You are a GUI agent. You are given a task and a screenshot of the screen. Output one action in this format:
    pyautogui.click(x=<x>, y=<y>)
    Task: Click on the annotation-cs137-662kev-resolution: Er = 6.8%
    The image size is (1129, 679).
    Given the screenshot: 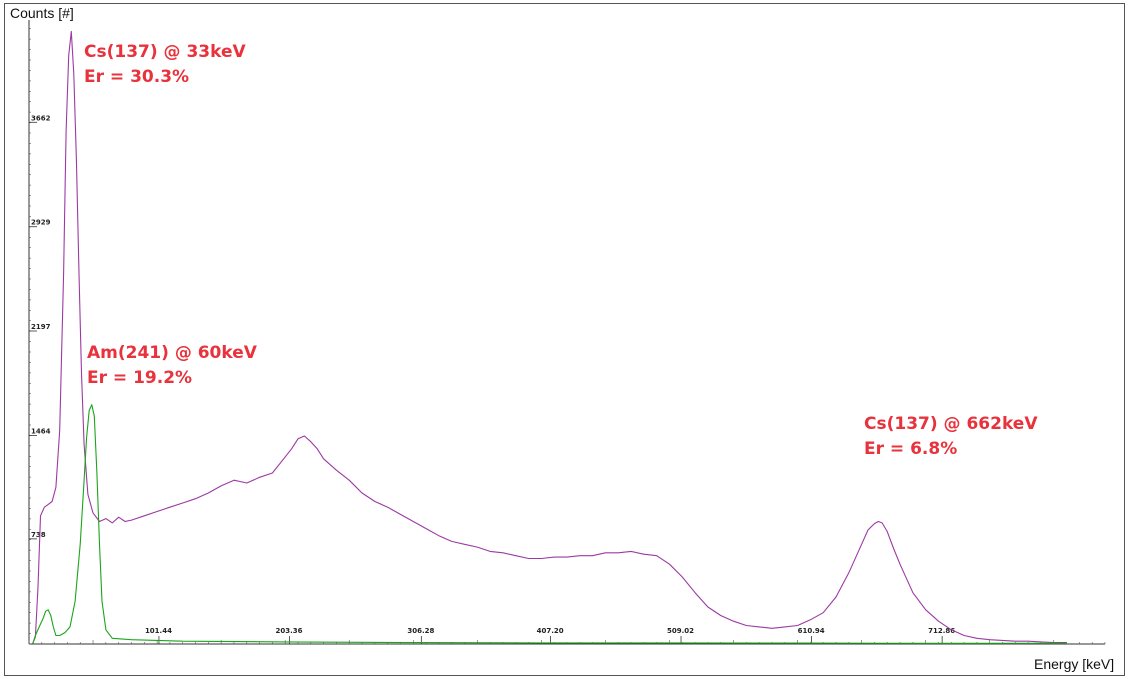 What is the action you would take?
    pyautogui.click(x=911, y=449)
    